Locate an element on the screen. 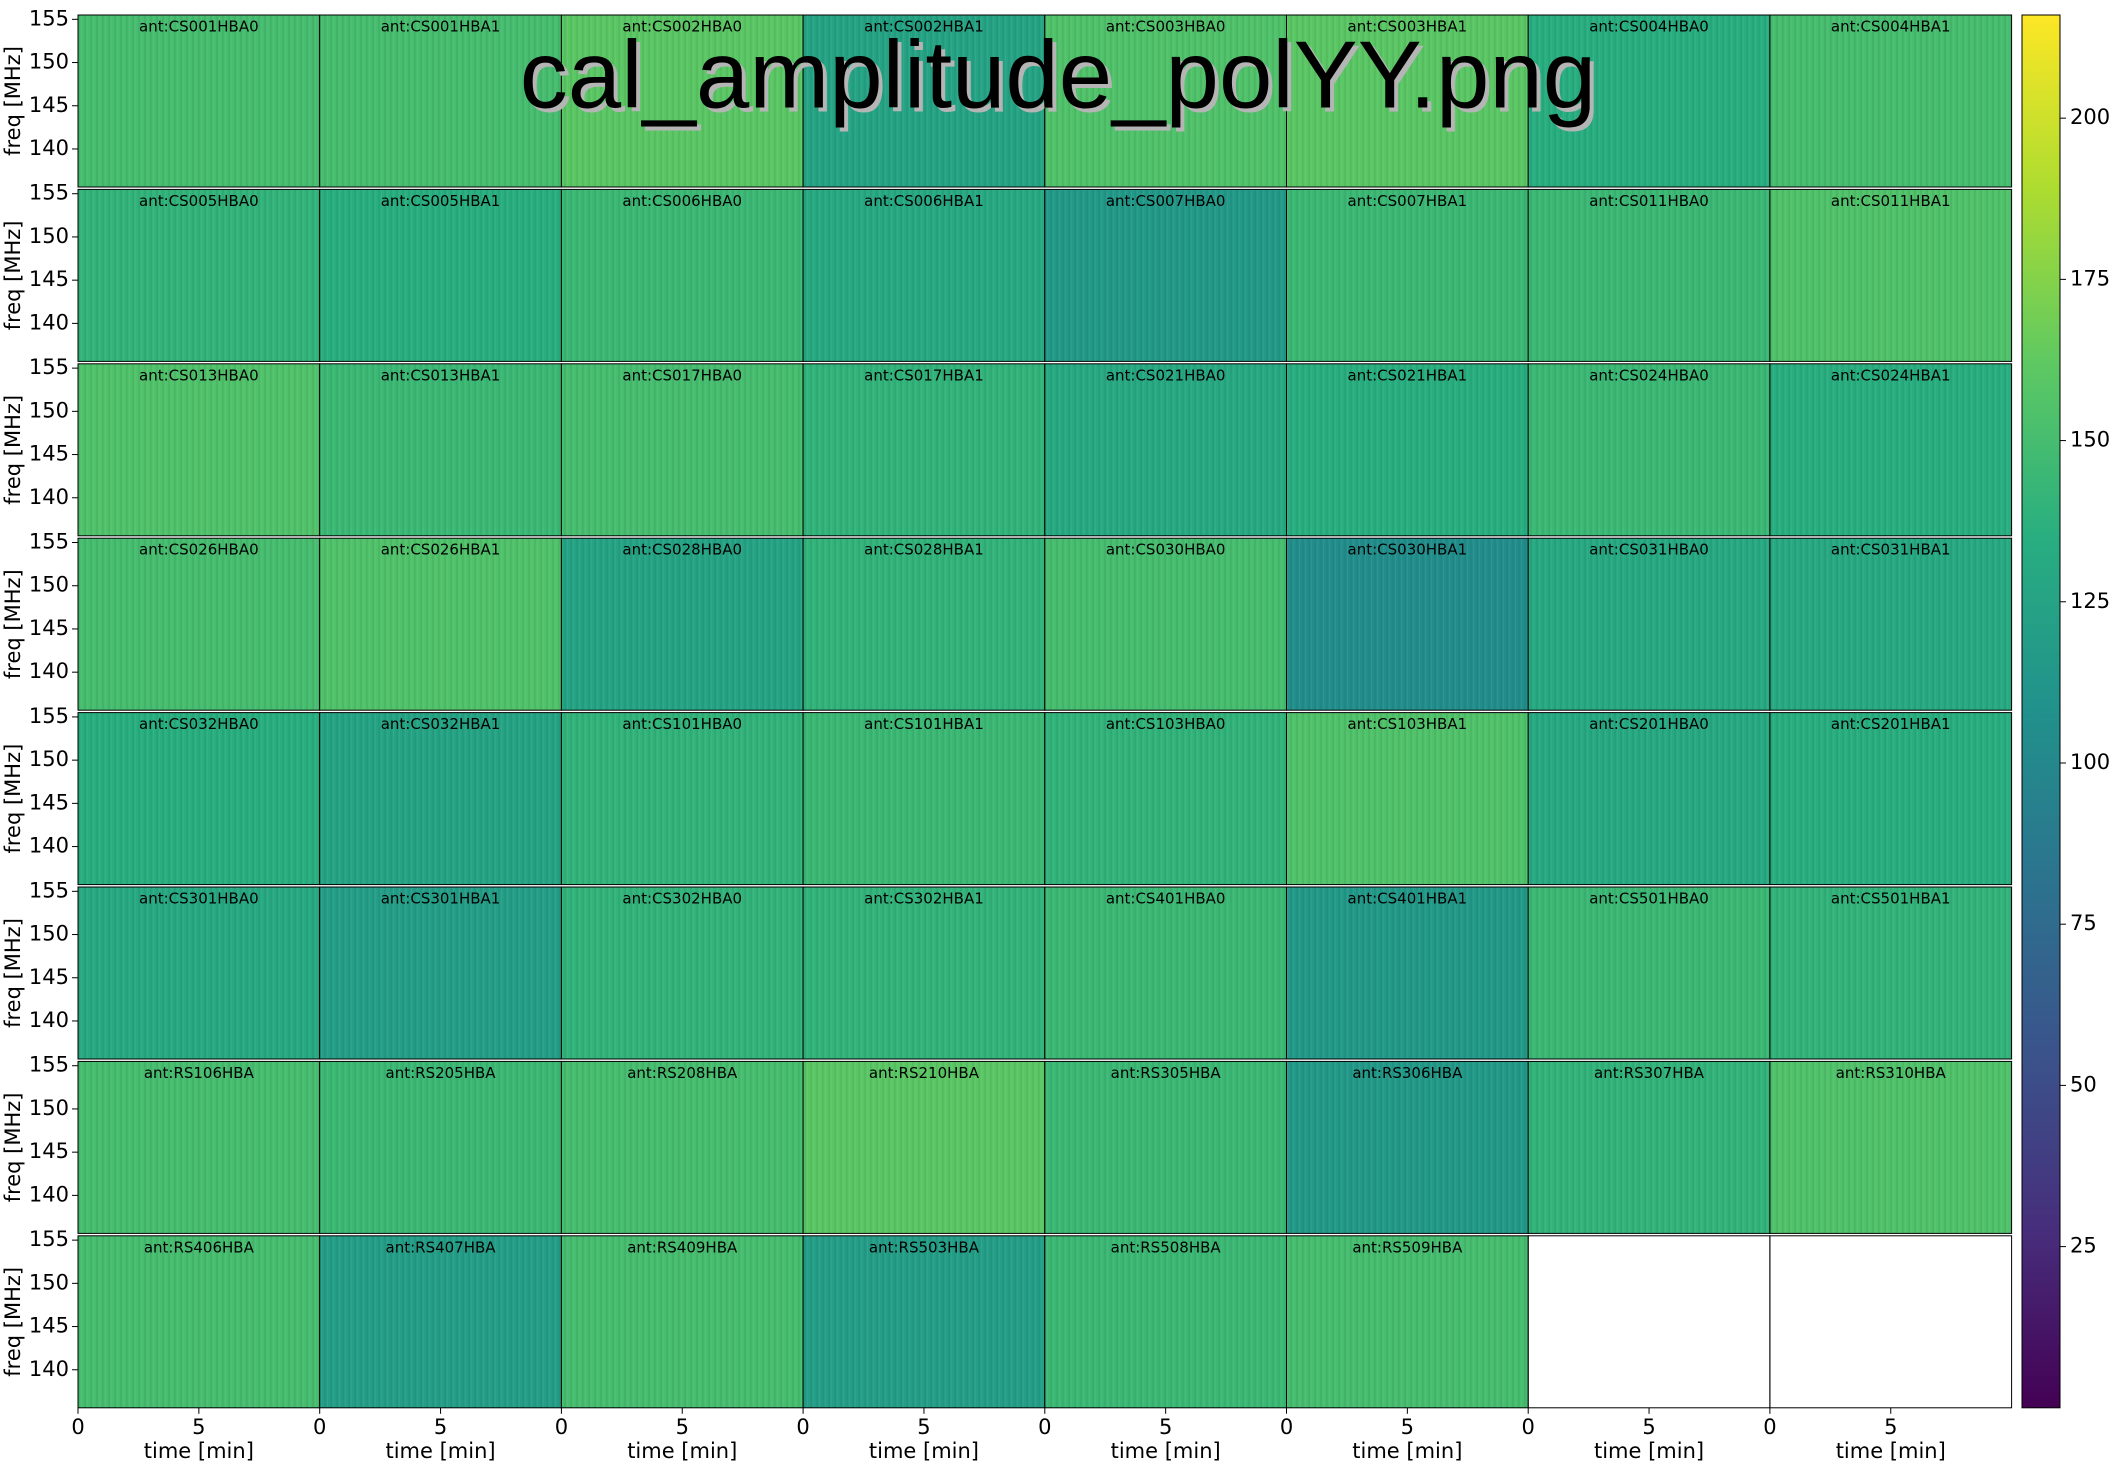  panel-title: ant:CS103HBA1 is located at coordinates (1408, 724).